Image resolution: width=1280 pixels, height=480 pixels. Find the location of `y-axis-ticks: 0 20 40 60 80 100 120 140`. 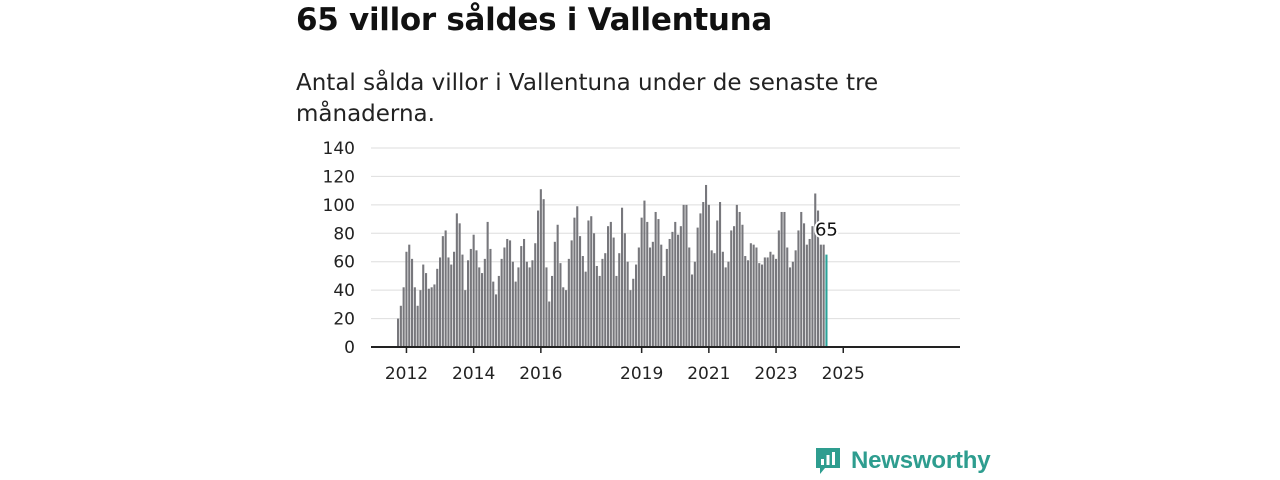

y-axis-ticks: 0 20 40 60 80 100 120 140 is located at coordinates (339, 248).